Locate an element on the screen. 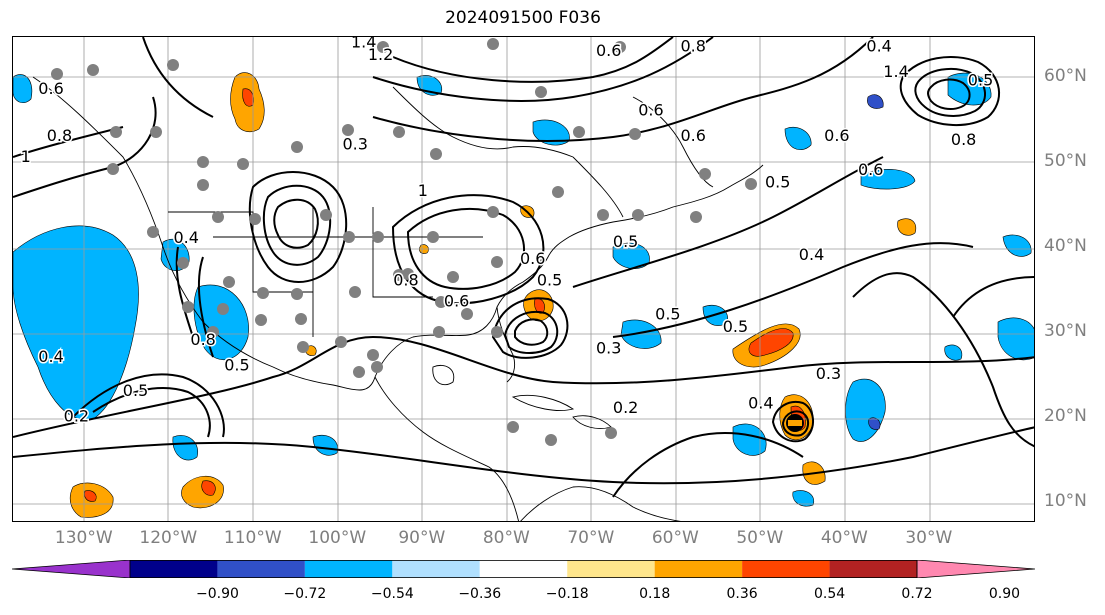  colorbar is located at coordinates (523, 569).